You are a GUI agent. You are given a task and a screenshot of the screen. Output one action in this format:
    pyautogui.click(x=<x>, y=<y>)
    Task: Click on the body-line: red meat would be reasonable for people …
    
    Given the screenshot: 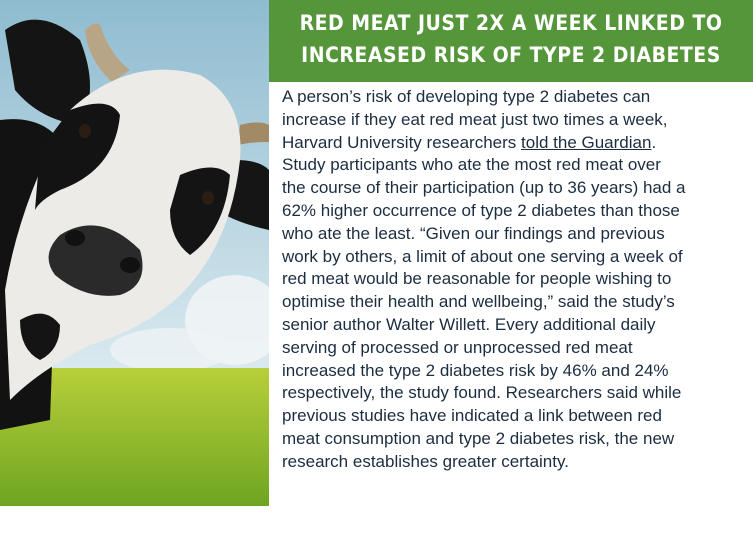 What is the action you would take?
    pyautogui.click(x=477, y=279)
    